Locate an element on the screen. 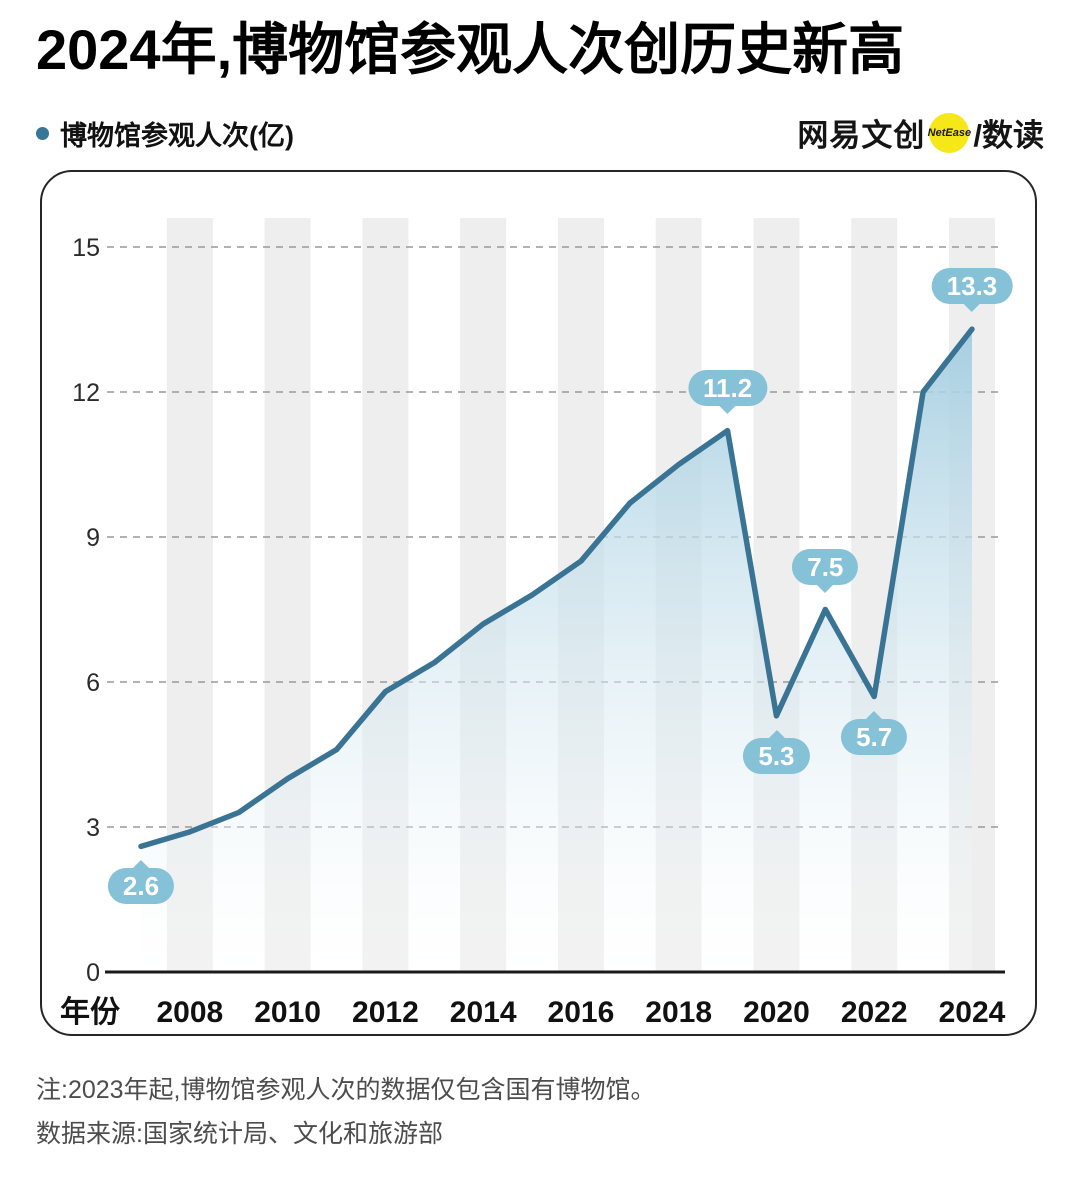 This screenshot has width=1080, height=1184. brand-name: 网易文创 is located at coordinates (861, 135).